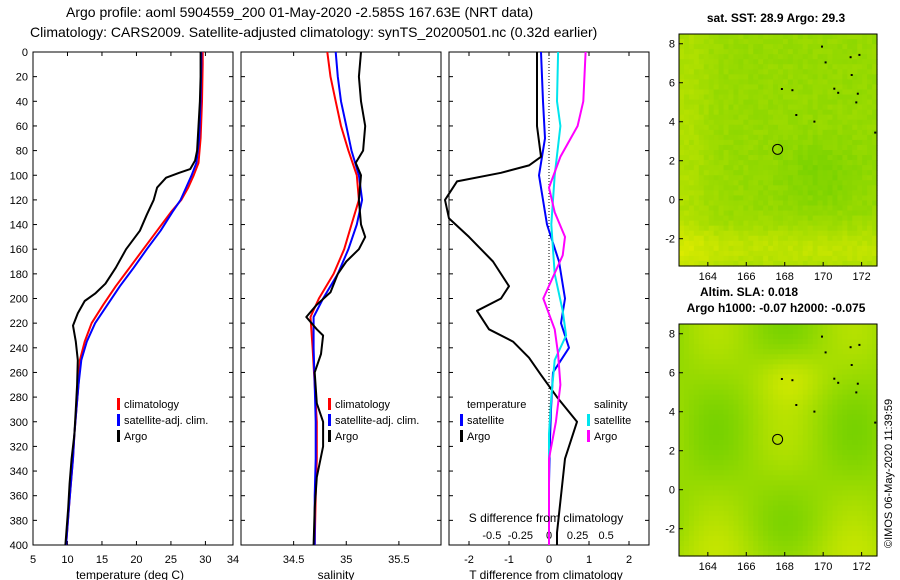 Image resolution: width=900 pixels, height=580 pixels. Describe the element at coordinates (19, 201) in the screenshot. I see `y-tick-label: 120` at that location.